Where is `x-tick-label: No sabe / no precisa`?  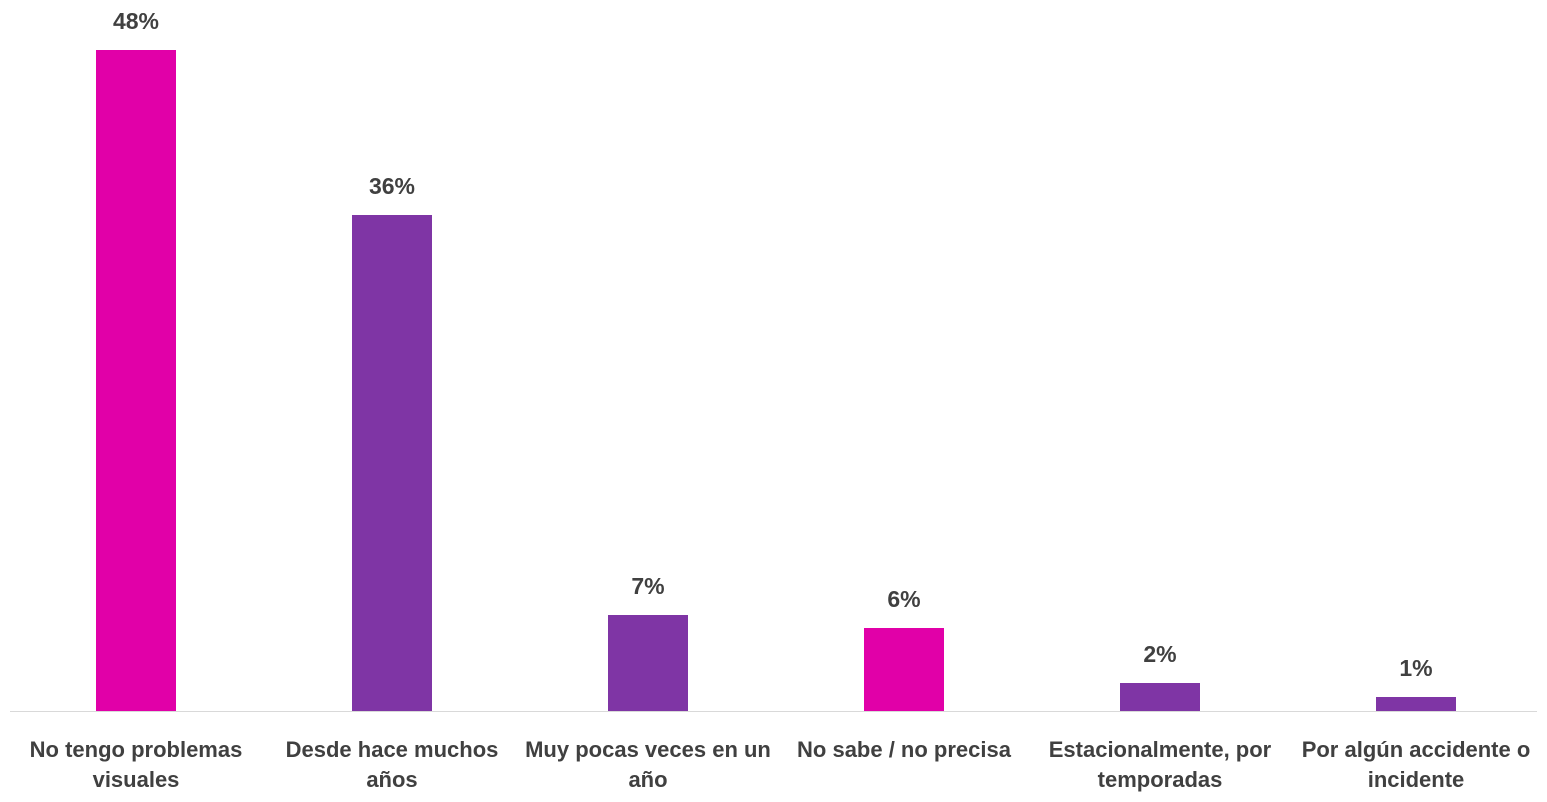
x-tick-label: No sabe / no precisa is located at coordinates (904, 749).